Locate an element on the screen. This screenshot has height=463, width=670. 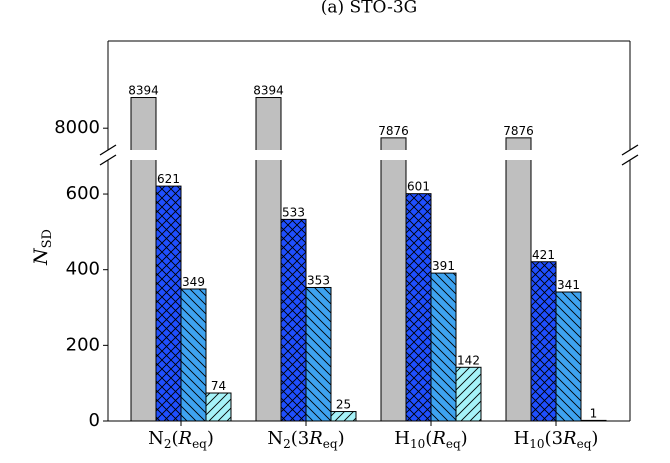
bar-data-label: 74 is located at coordinates (218, 386).